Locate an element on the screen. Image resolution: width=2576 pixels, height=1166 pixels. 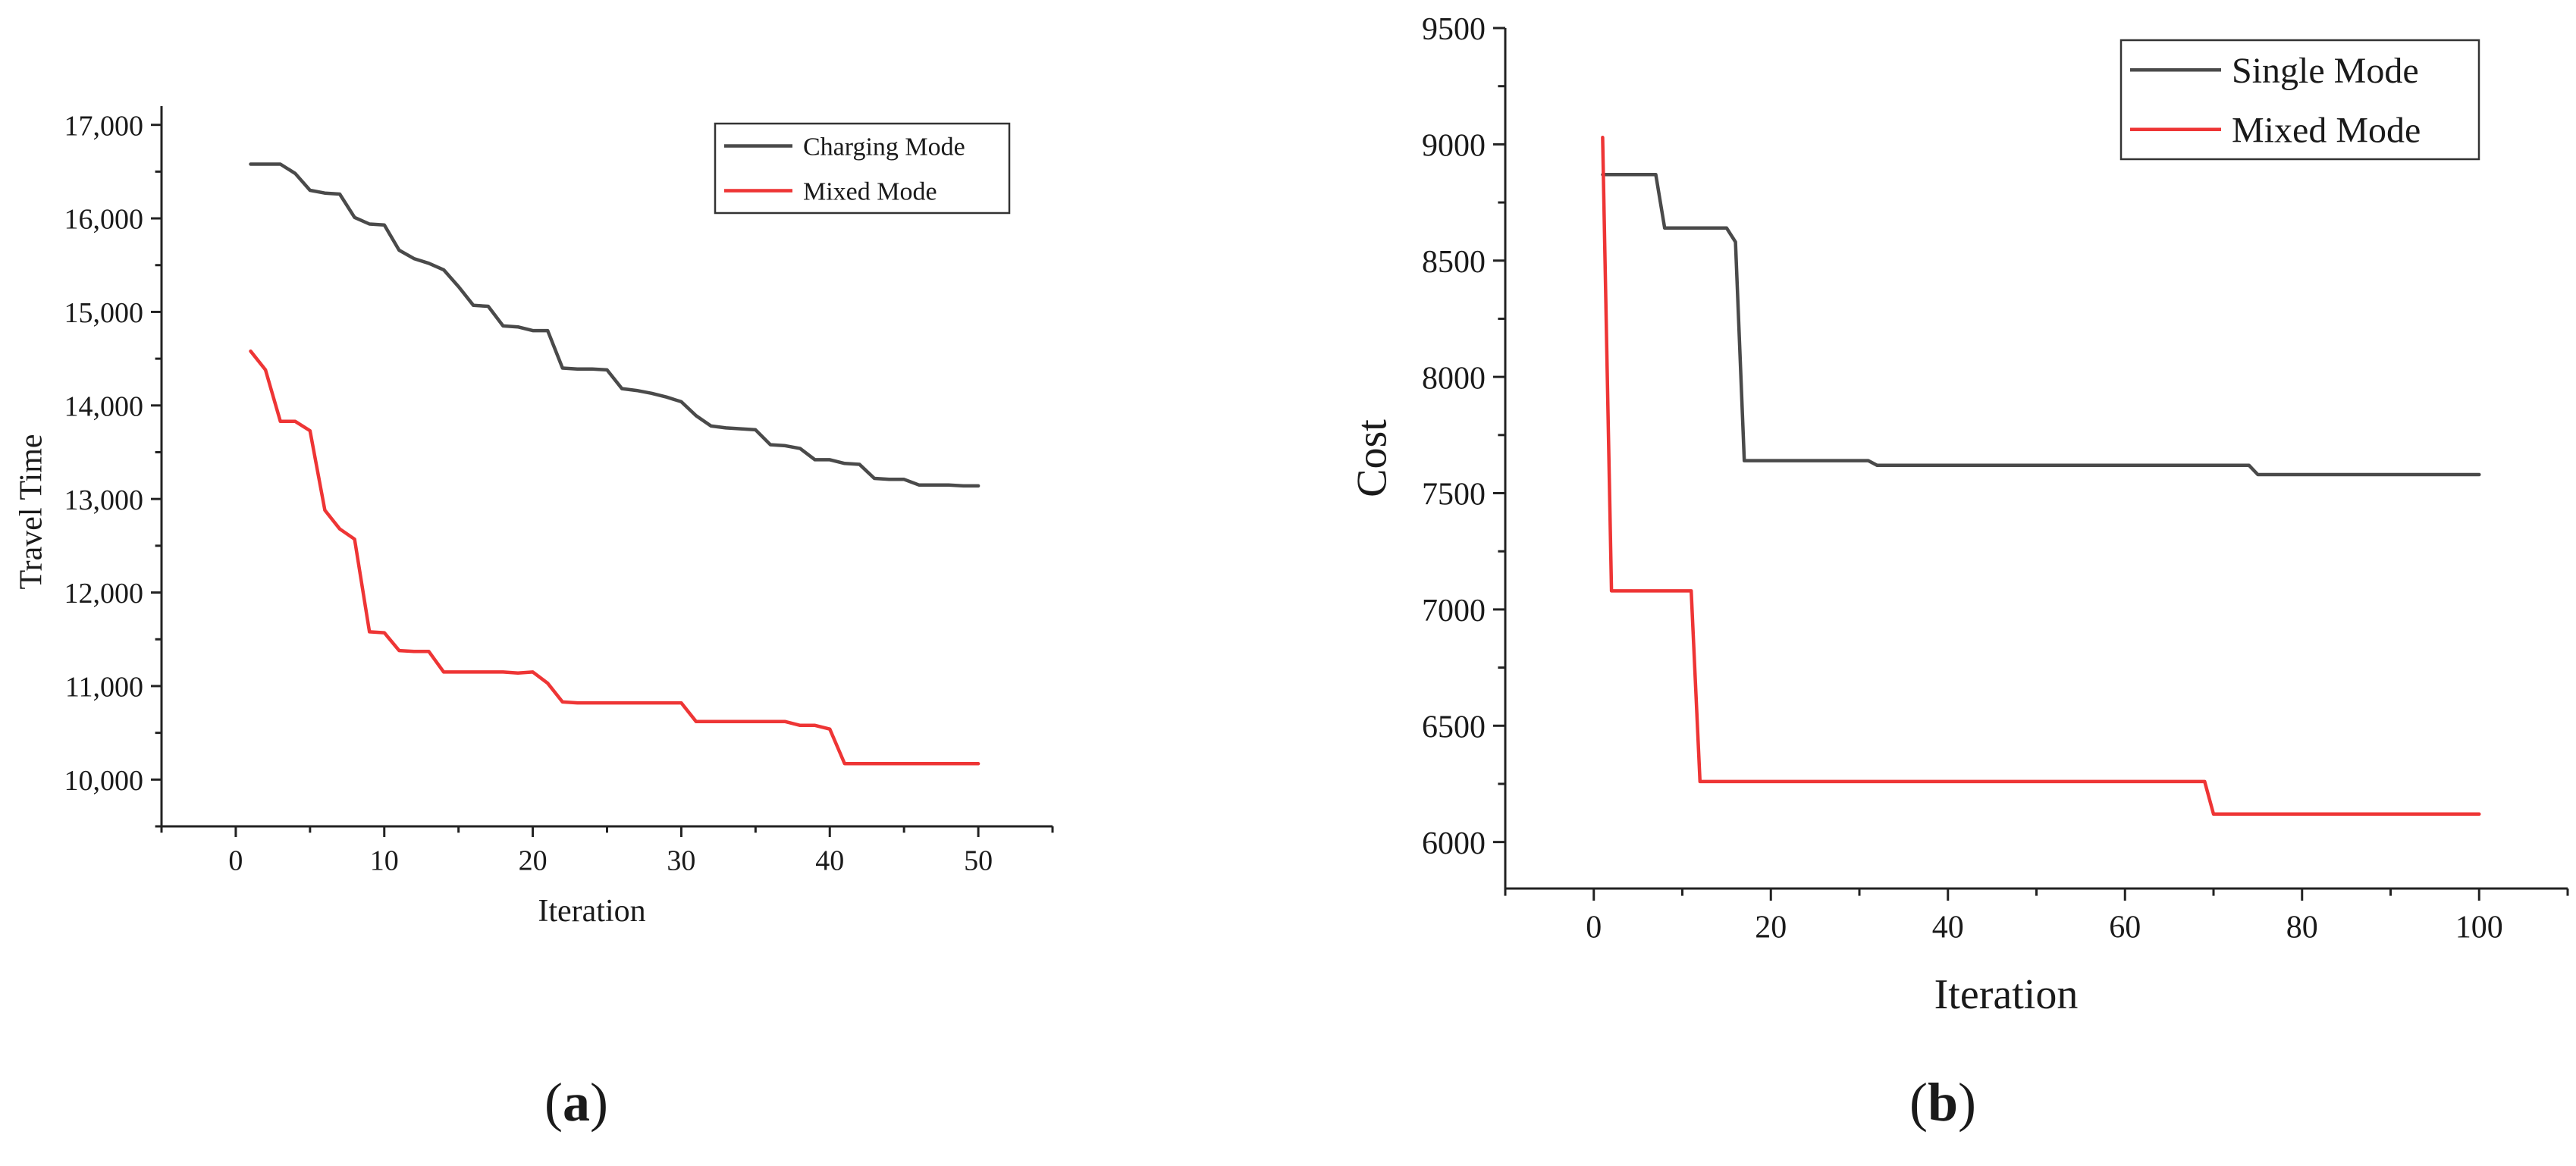
series-line-single-mode is located at coordinates (2041, 325).